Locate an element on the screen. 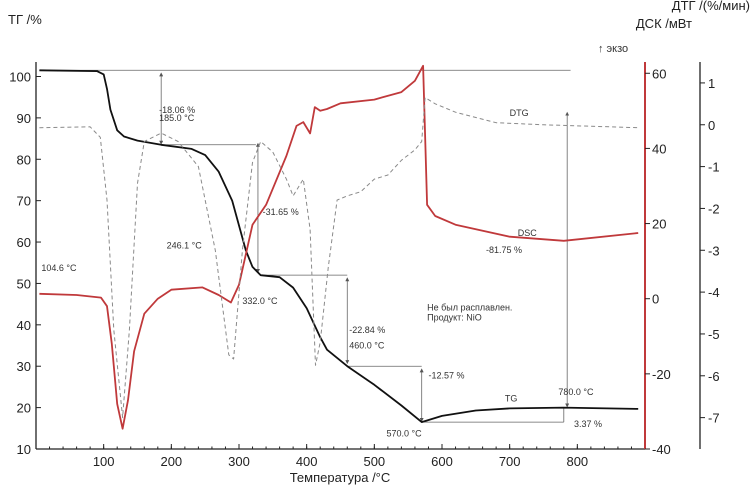 This screenshot has width=753, height=491. dsc-tick-label: -20 is located at coordinates (661, 374).